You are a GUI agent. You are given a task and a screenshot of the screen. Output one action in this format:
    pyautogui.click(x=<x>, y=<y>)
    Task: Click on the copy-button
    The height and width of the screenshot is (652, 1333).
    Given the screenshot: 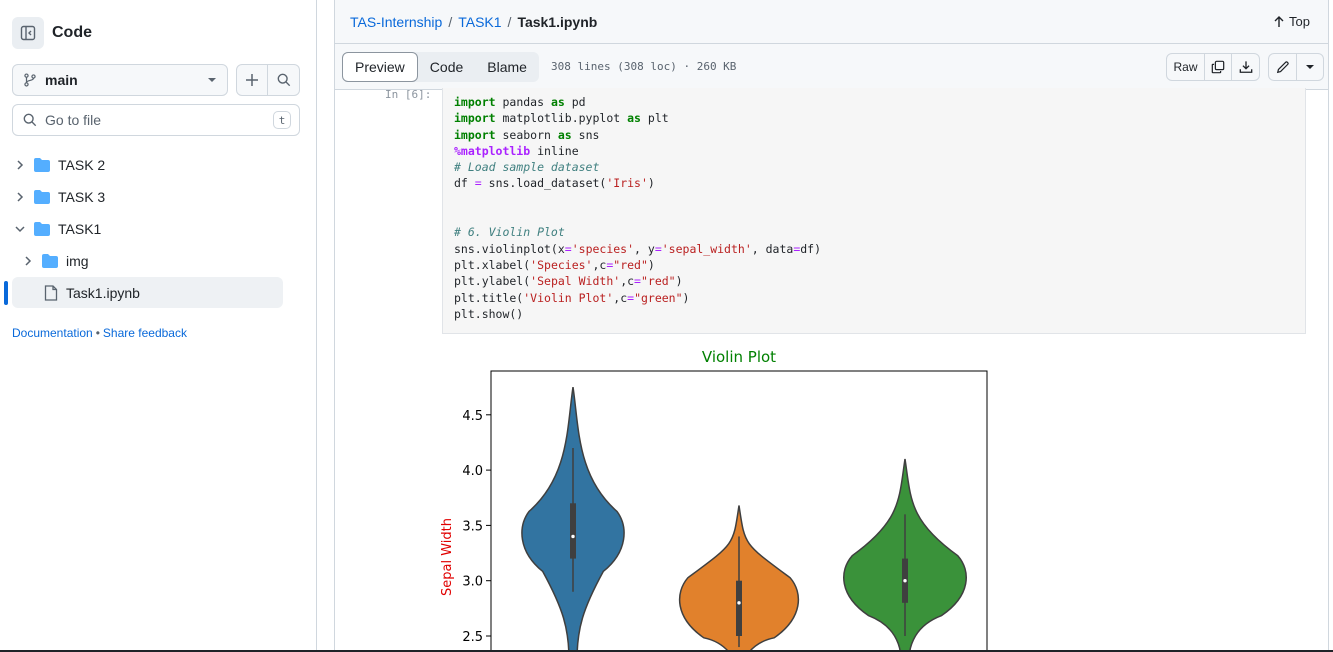 What is the action you would take?
    pyautogui.click(x=1218, y=67)
    